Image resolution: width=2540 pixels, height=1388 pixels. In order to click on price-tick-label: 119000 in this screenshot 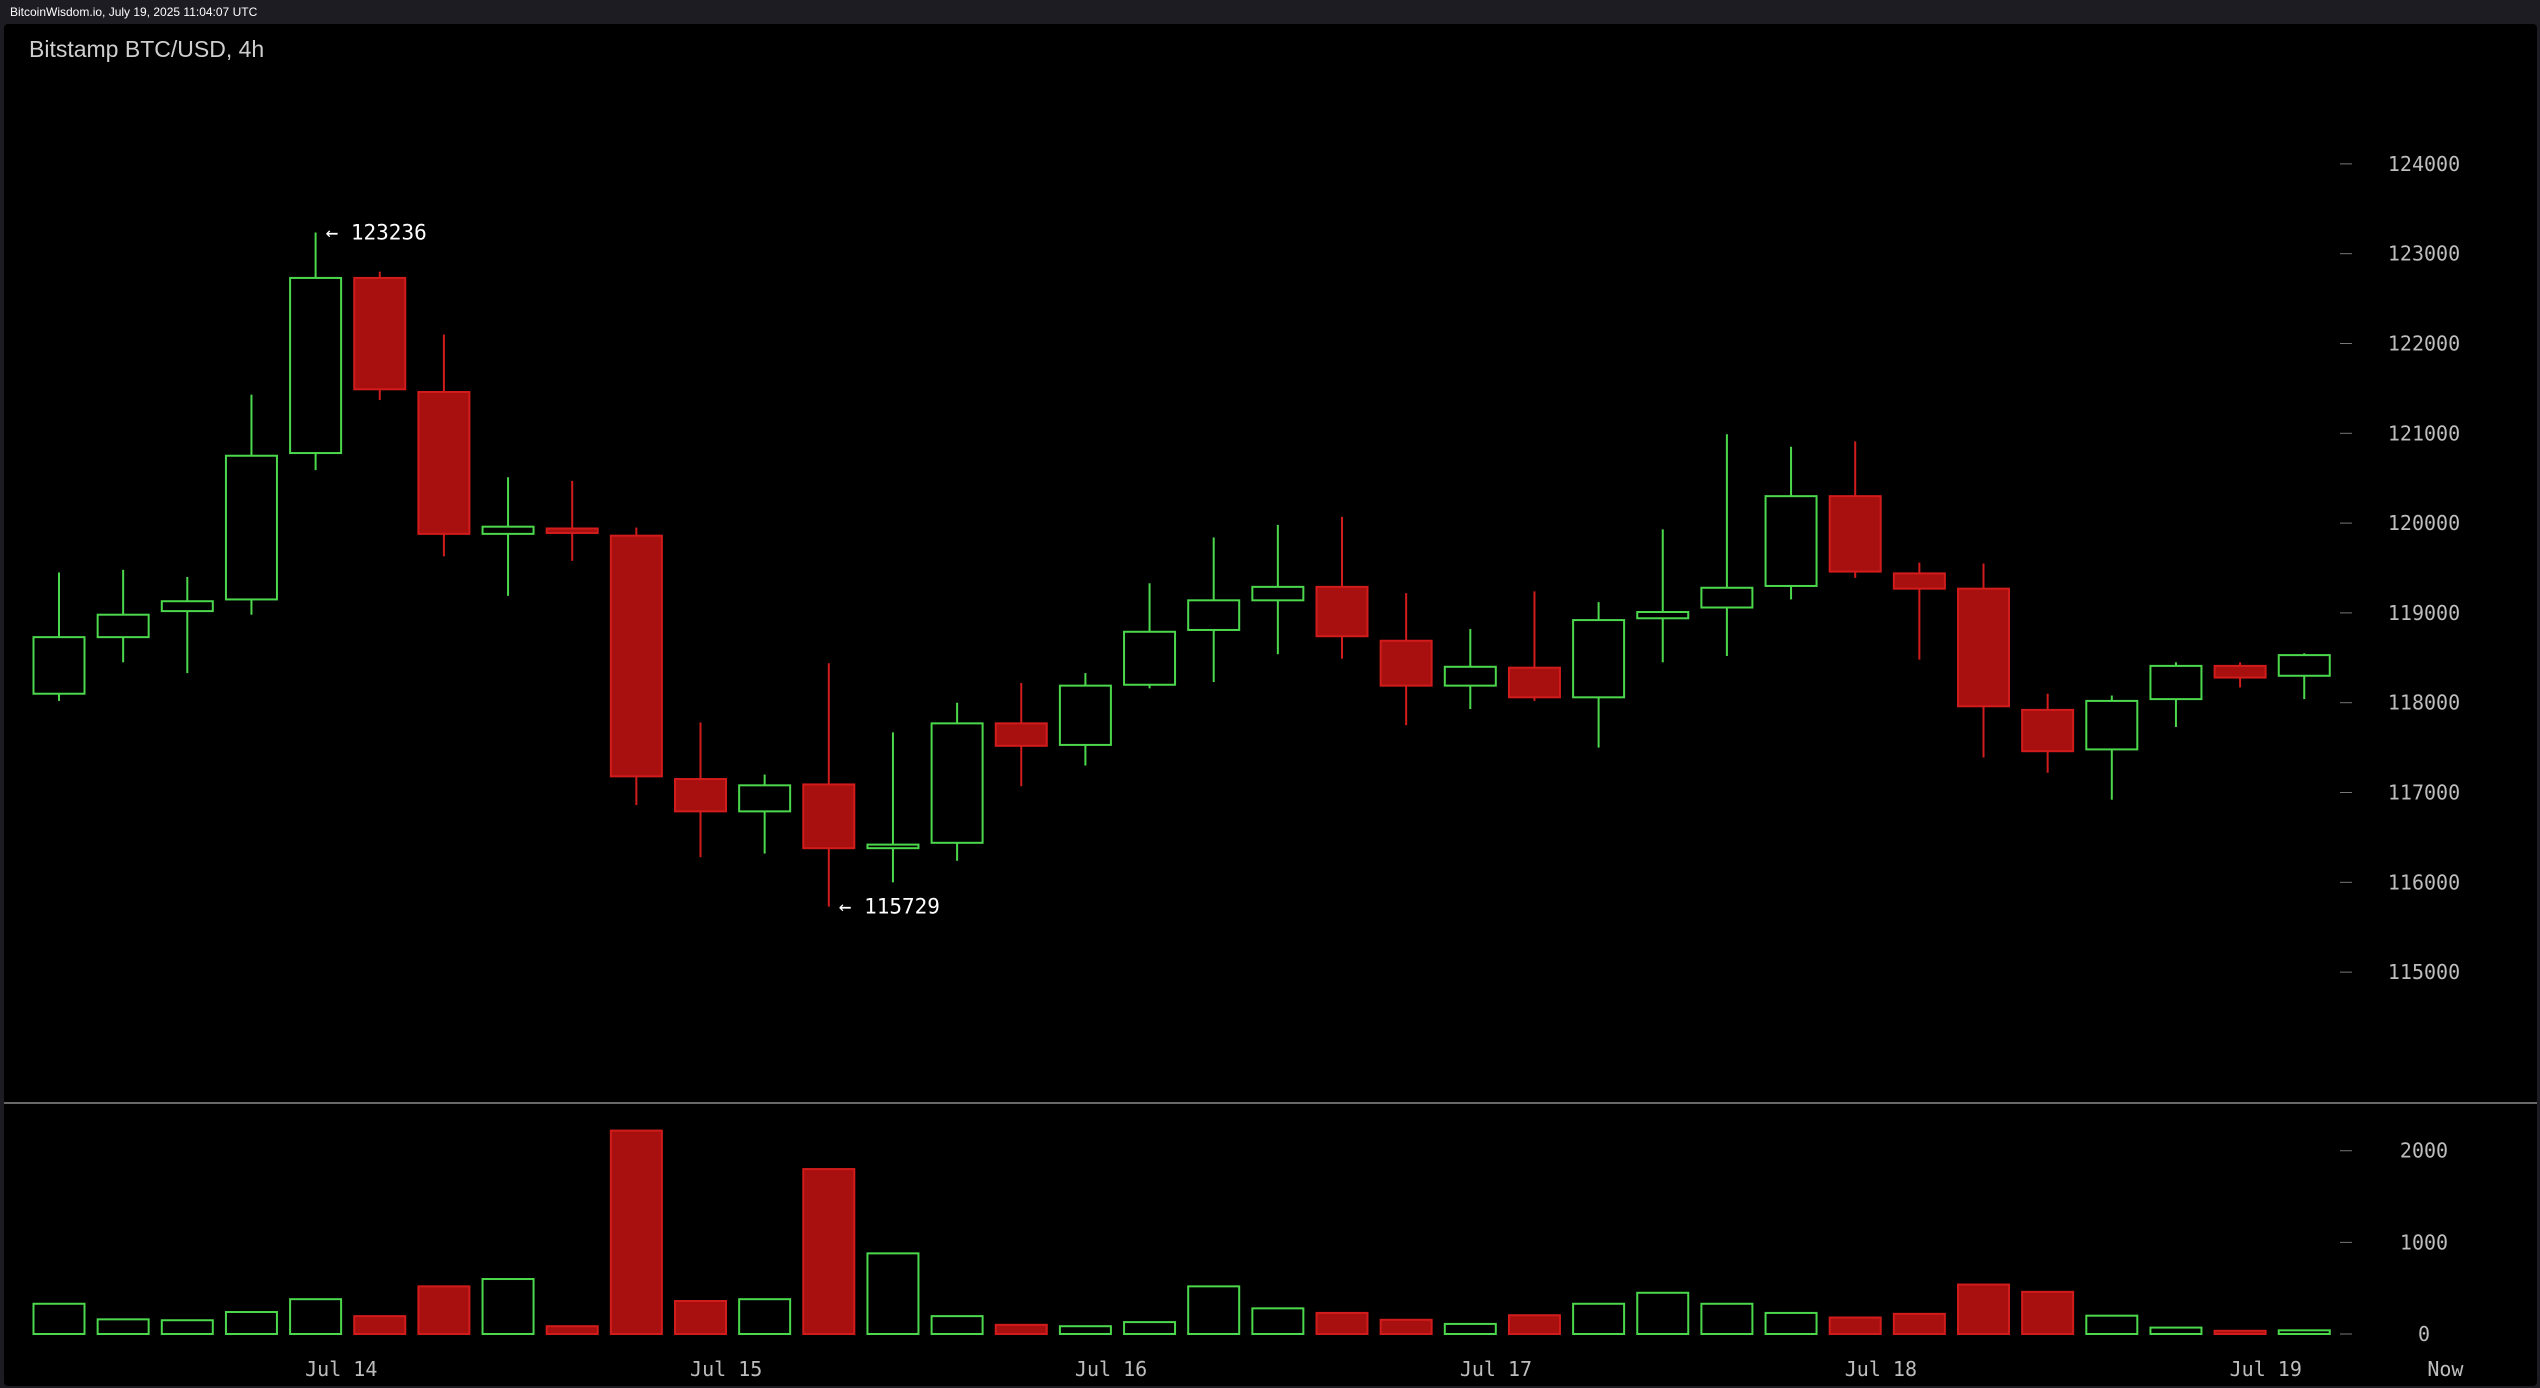, I will do `click(2424, 613)`.